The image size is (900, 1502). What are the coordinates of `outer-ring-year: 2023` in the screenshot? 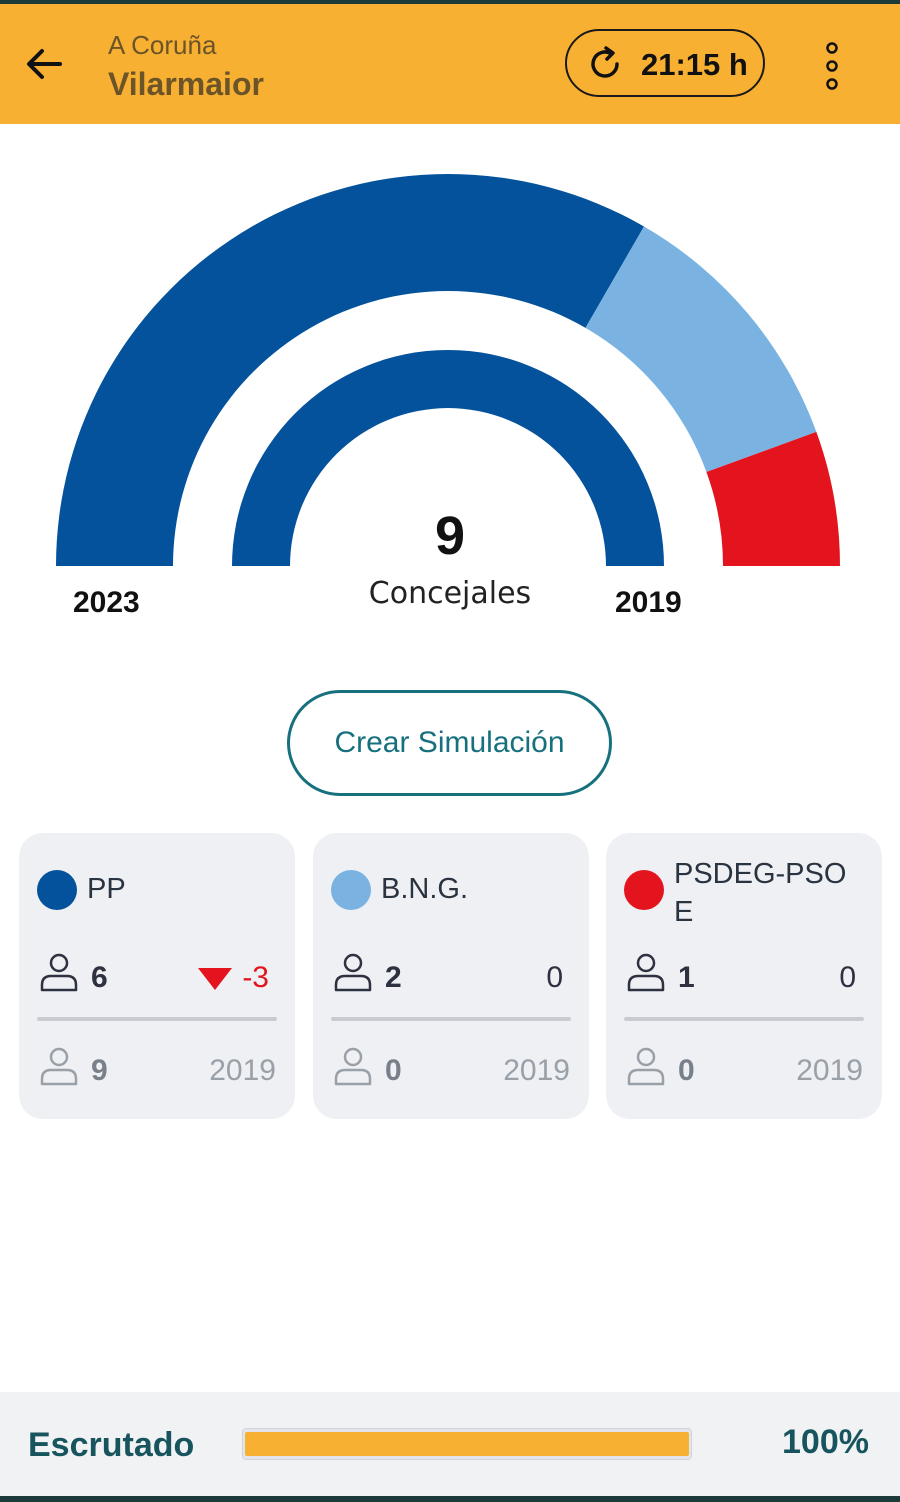 It's located at (106, 602).